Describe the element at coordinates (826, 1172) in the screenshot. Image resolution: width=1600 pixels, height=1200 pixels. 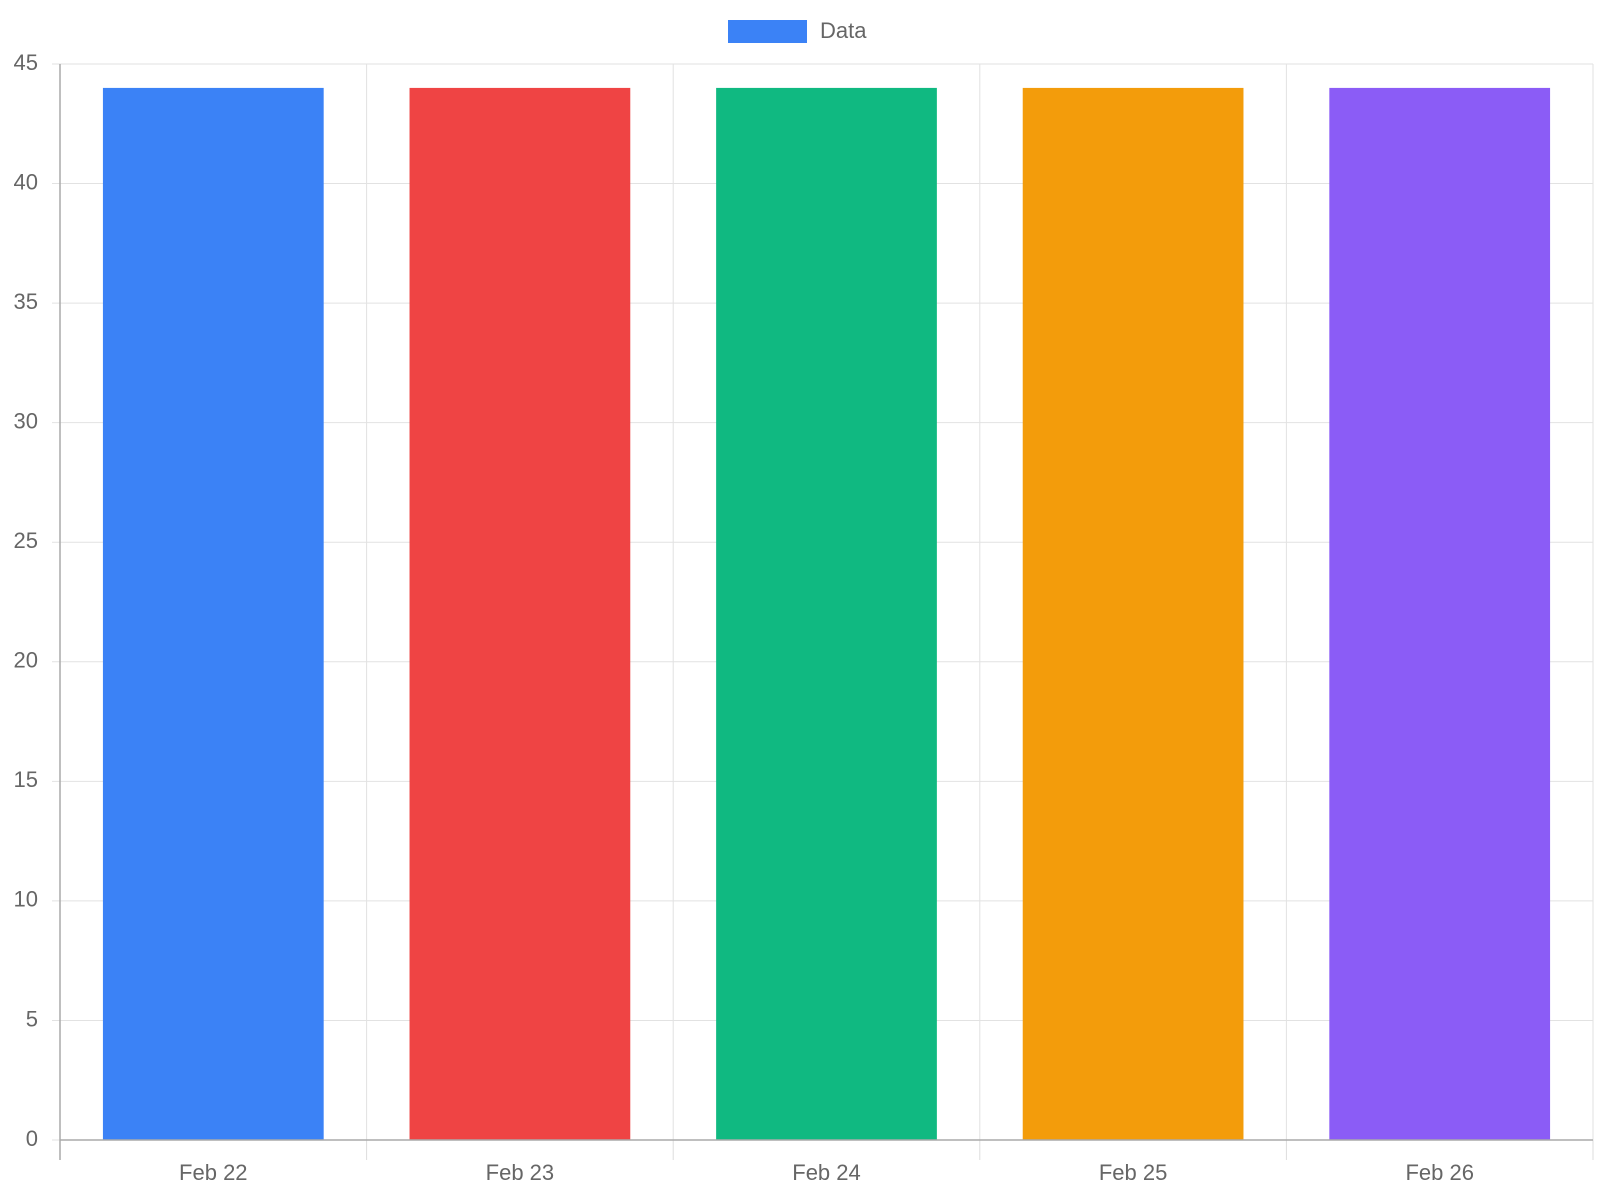
I see `x-tick-label: Feb 24` at that location.